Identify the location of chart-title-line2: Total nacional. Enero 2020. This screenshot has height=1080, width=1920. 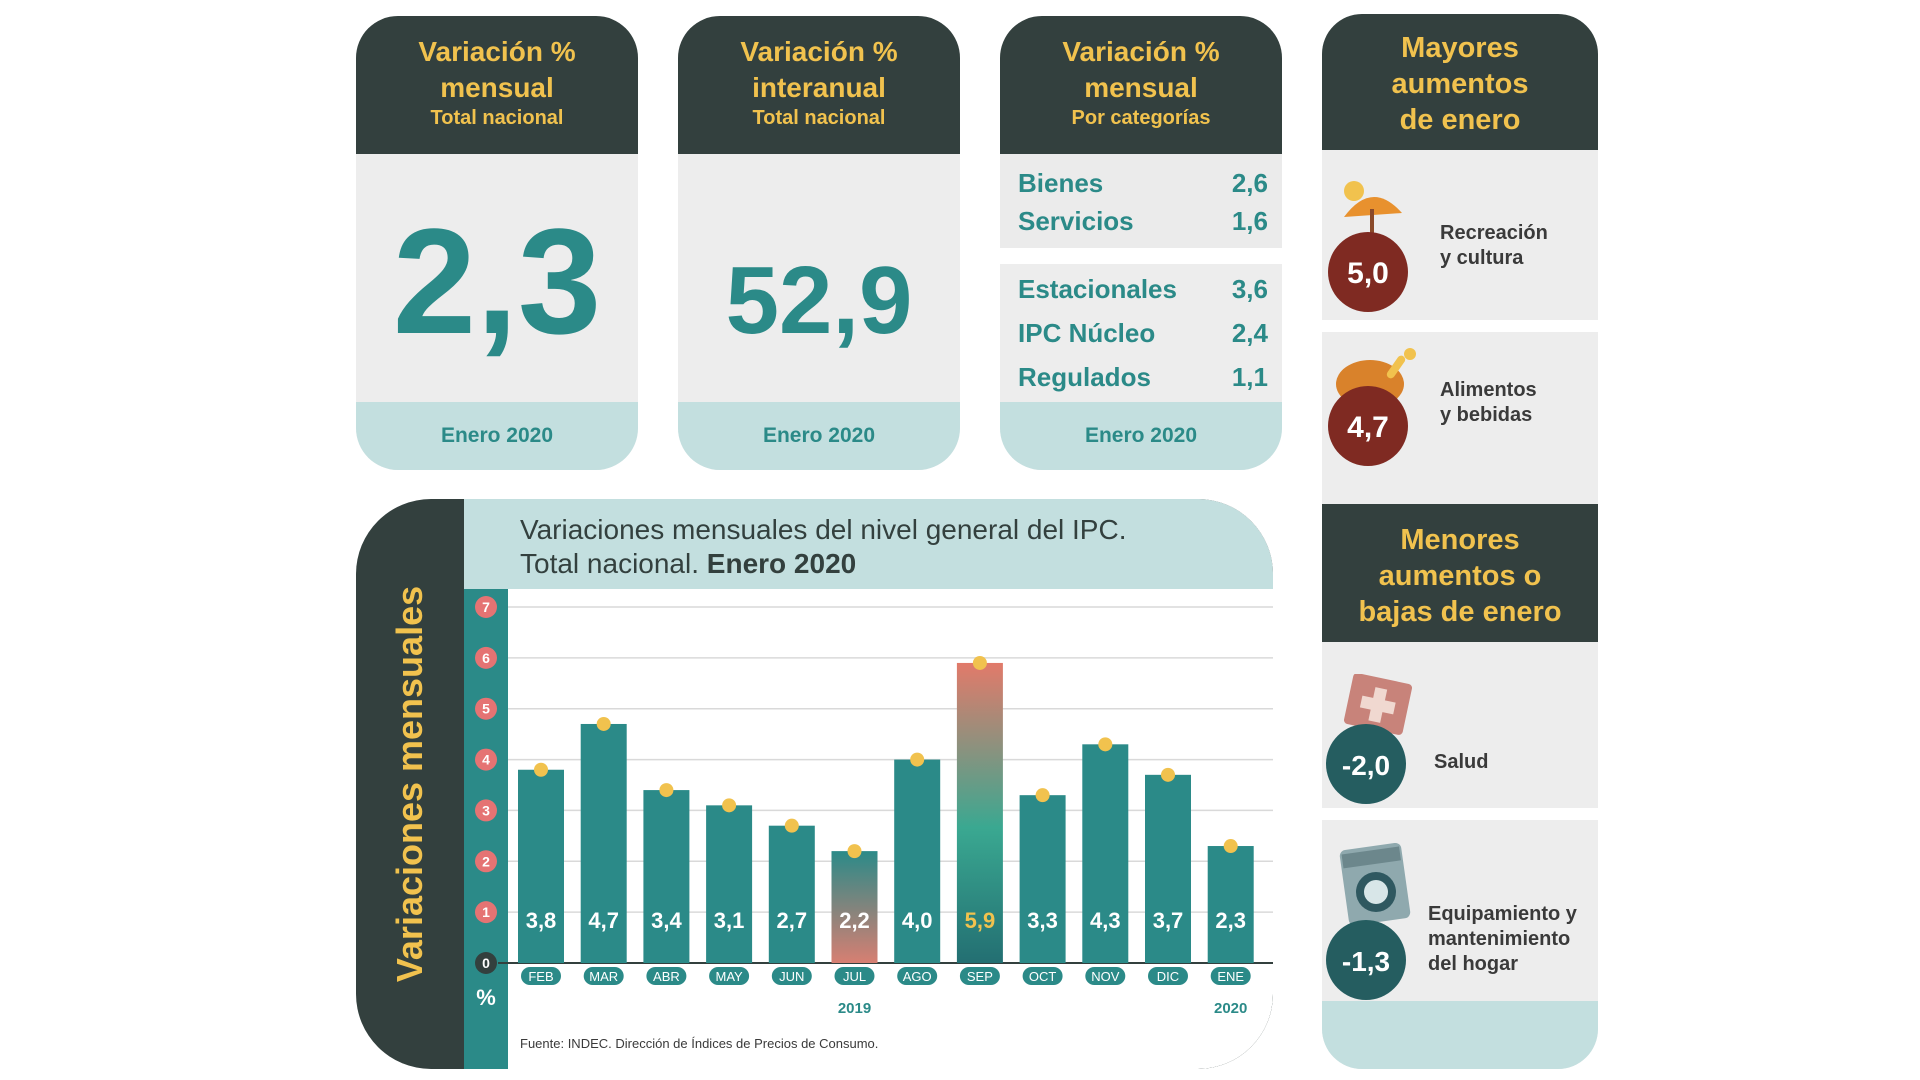
(823, 564).